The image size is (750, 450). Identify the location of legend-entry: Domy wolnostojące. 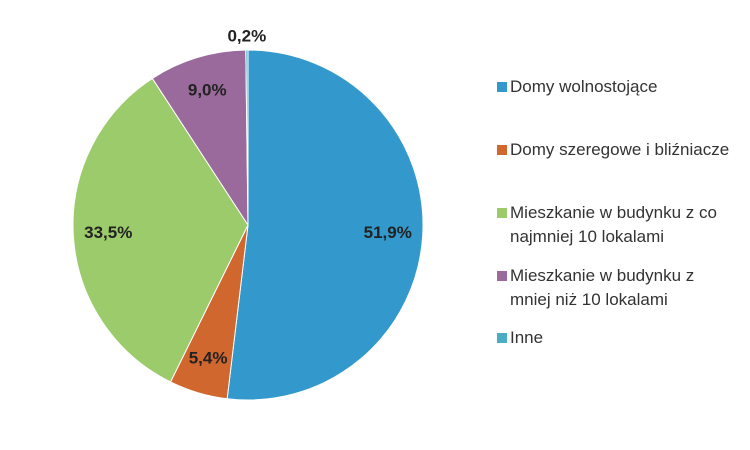
(617, 87).